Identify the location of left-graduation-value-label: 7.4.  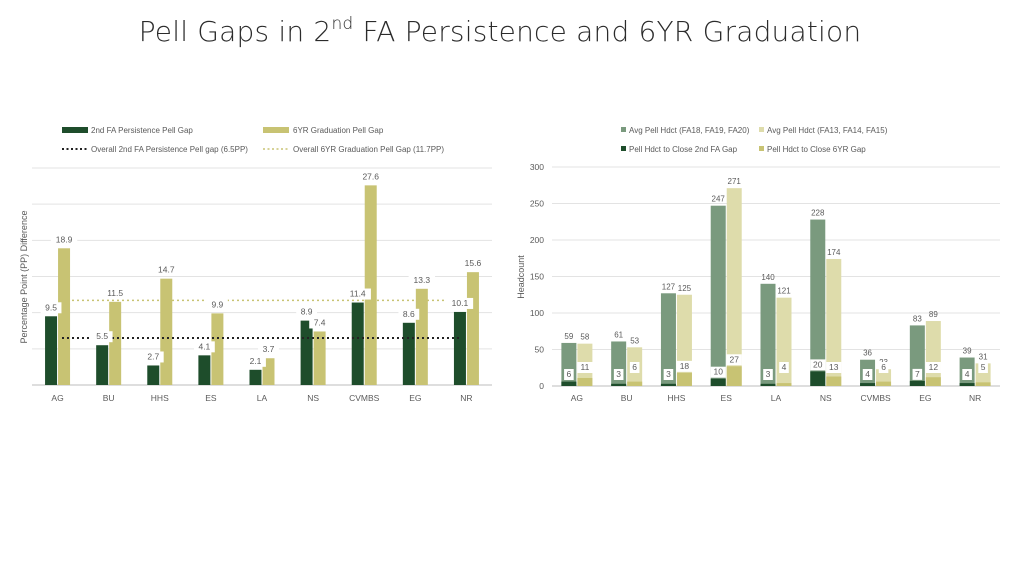
(320, 322).